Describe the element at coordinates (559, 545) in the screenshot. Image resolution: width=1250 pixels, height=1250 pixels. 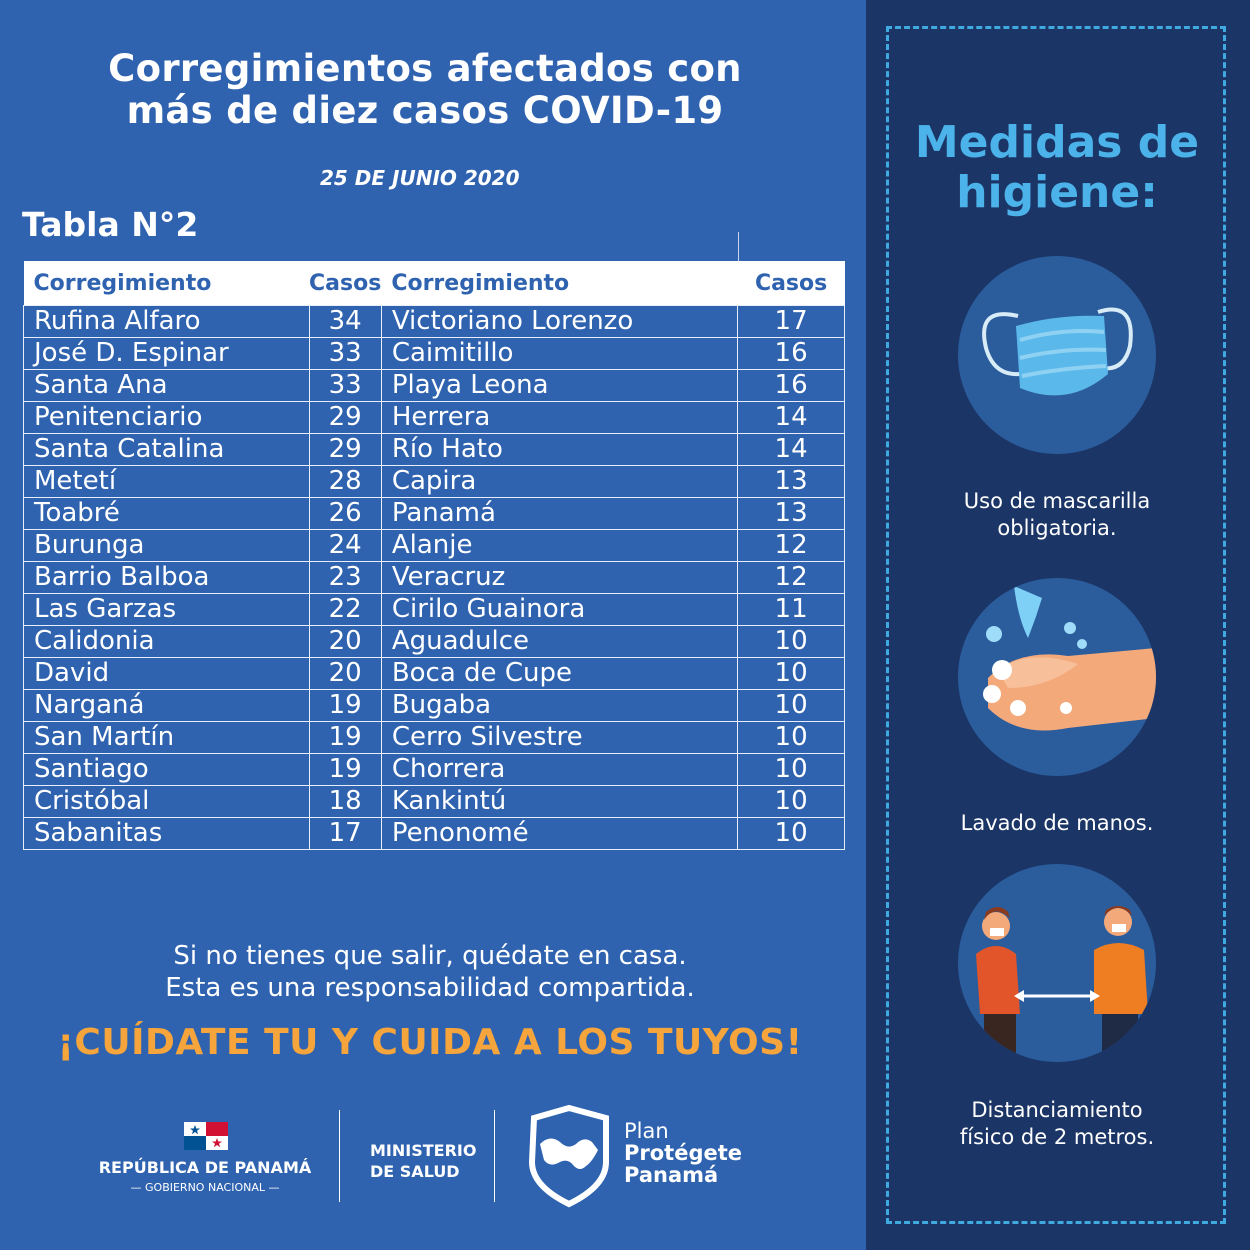
I see `corregimiento-cell: Alanje` at that location.